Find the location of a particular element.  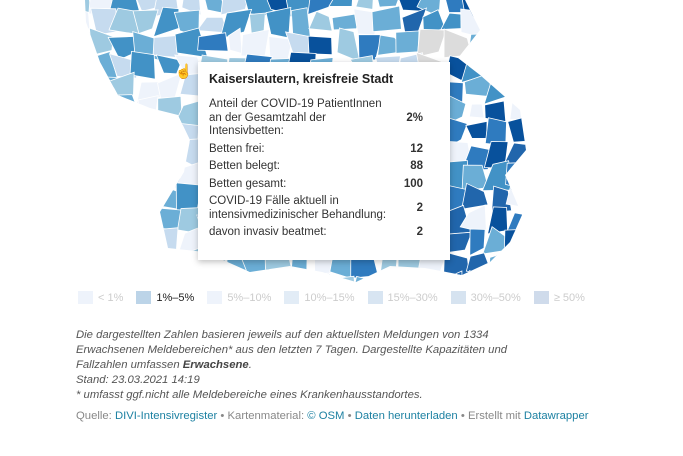

legend-item-gte50: ≥ 50% is located at coordinates (559, 297).